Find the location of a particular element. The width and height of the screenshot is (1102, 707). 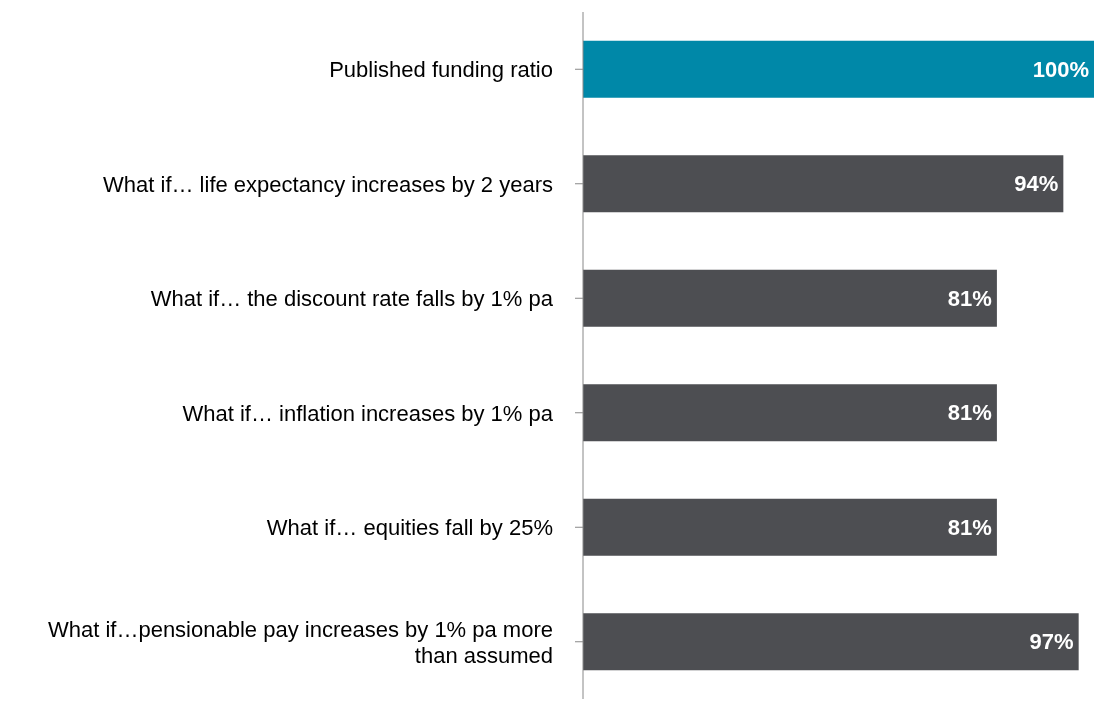

data-label: 97% is located at coordinates (1051, 642).